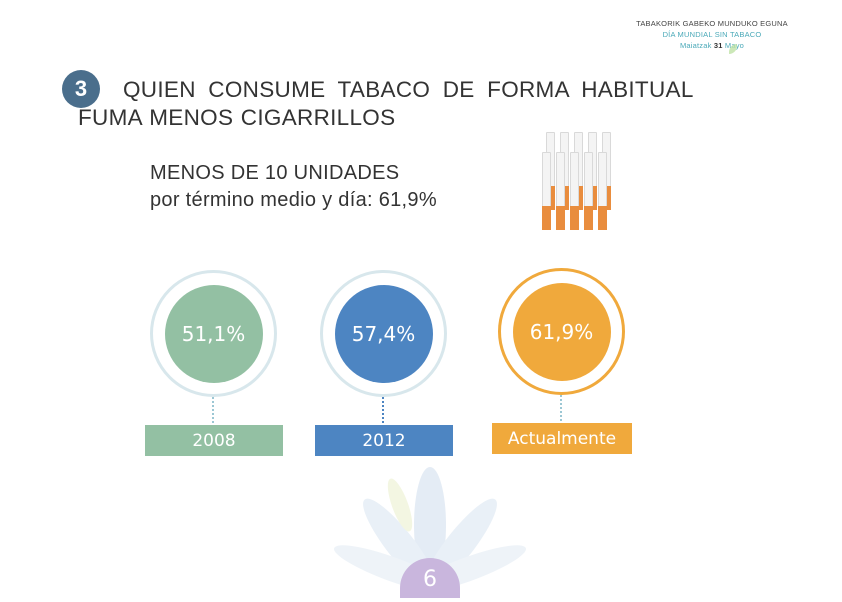  I want to click on stat-circle-current: 61,9%, so click(561, 331).